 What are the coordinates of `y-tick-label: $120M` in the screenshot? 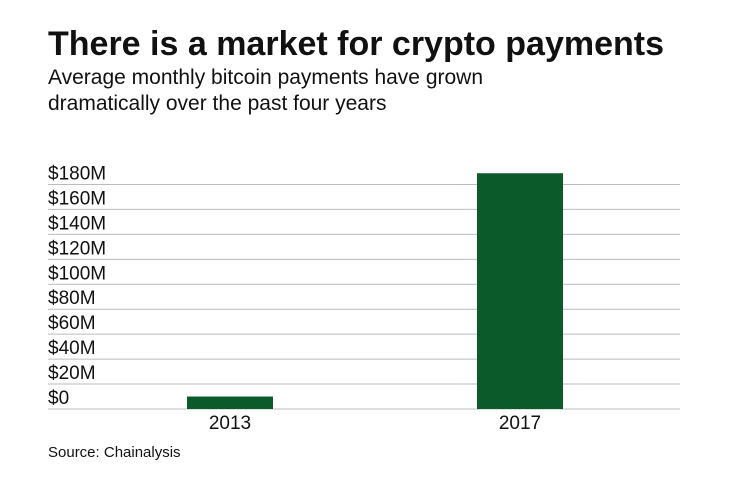 It's located at (77, 248).